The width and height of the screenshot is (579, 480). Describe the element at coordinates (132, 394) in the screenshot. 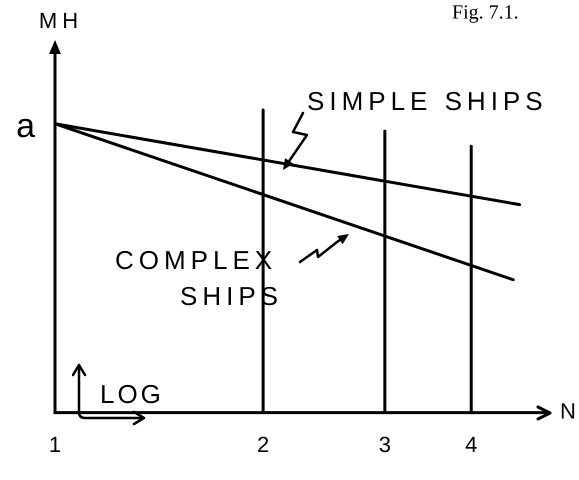

I see `annotation: LOG` at that location.